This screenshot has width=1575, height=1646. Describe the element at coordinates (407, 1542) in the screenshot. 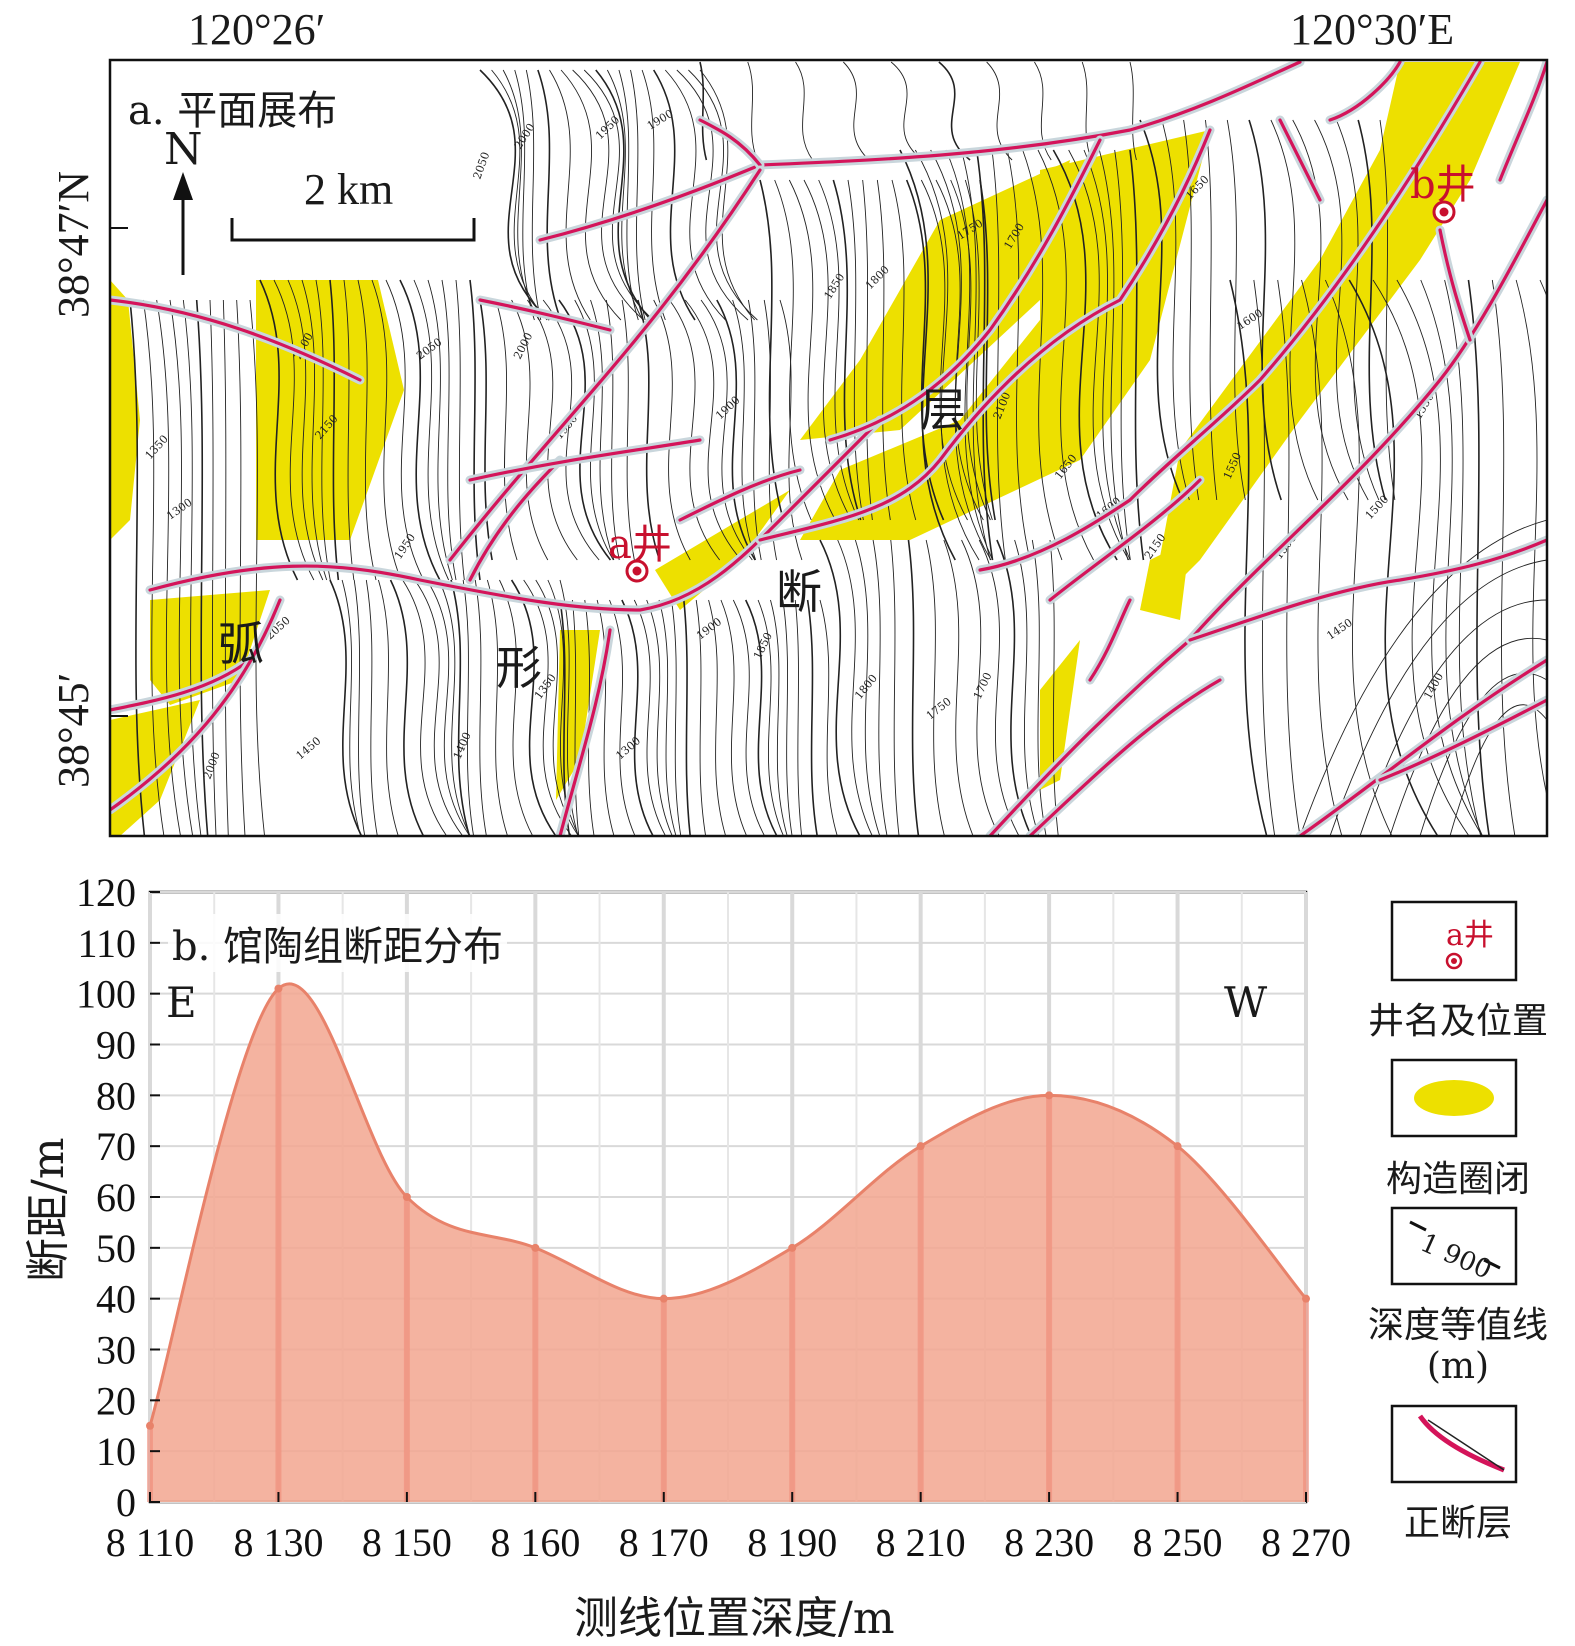

I see `x-tick-label: 8 150` at that location.